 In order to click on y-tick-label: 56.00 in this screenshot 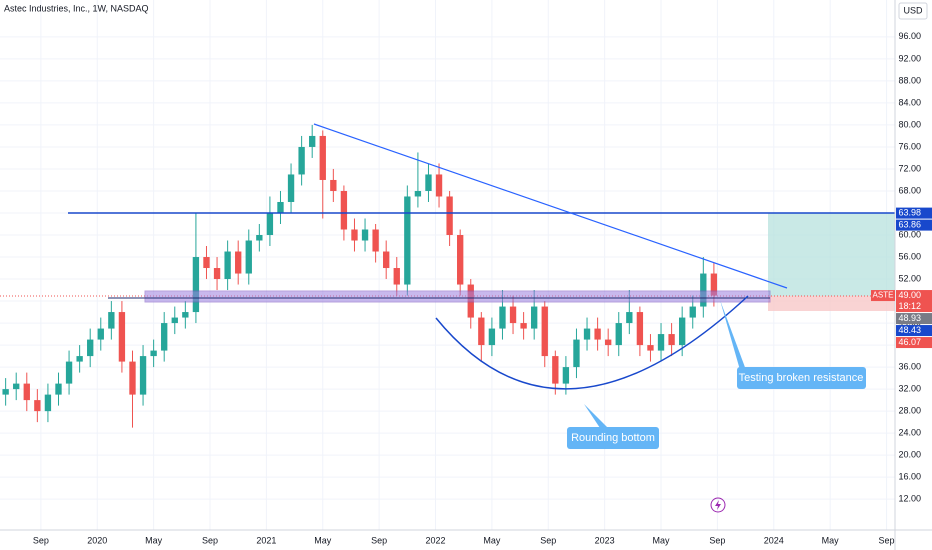, I will do `click(909, 256)`.